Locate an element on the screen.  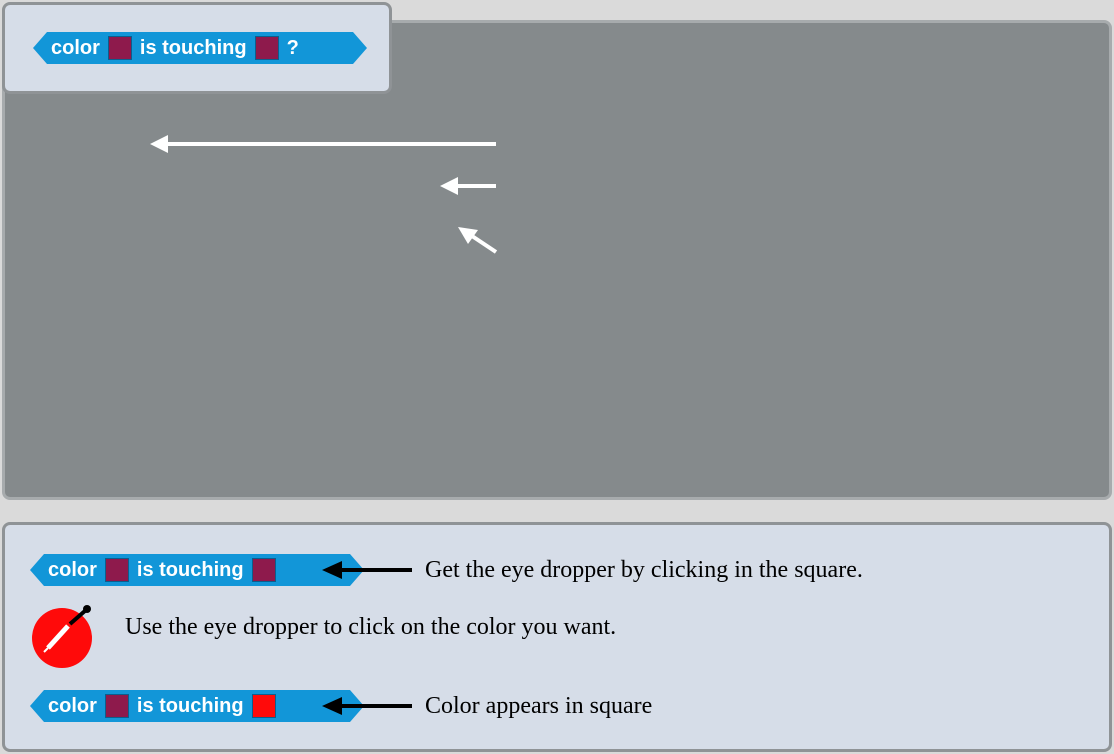
eyedropper-icon is located at coordinates (63, 636).